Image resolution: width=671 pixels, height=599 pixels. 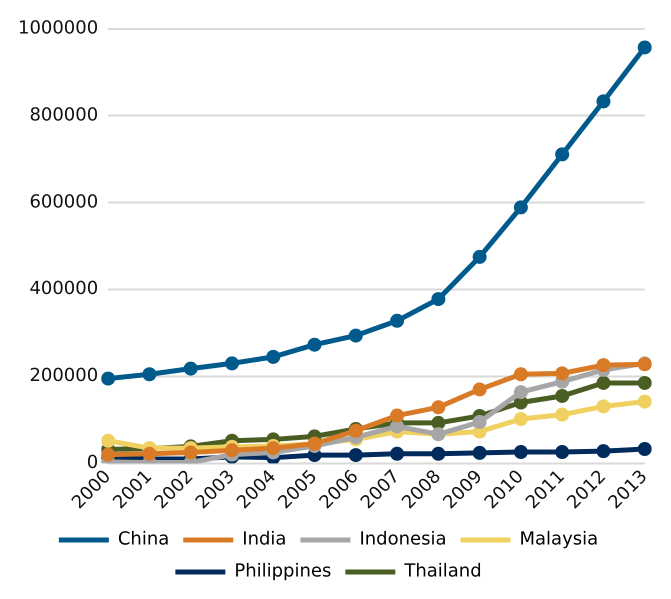 What do you see at coordinates (58, 27) in the screenshot?
I see `y-tick-label: 1000000` at bounding box center [58, 27].